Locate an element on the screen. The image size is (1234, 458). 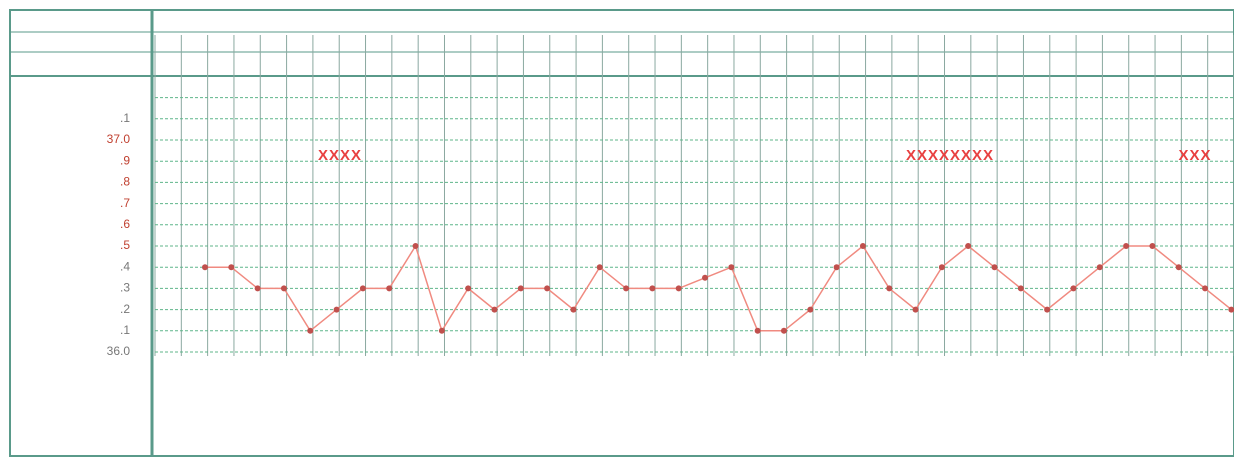
annotation: XXXX is located at coordinates (340, 155).